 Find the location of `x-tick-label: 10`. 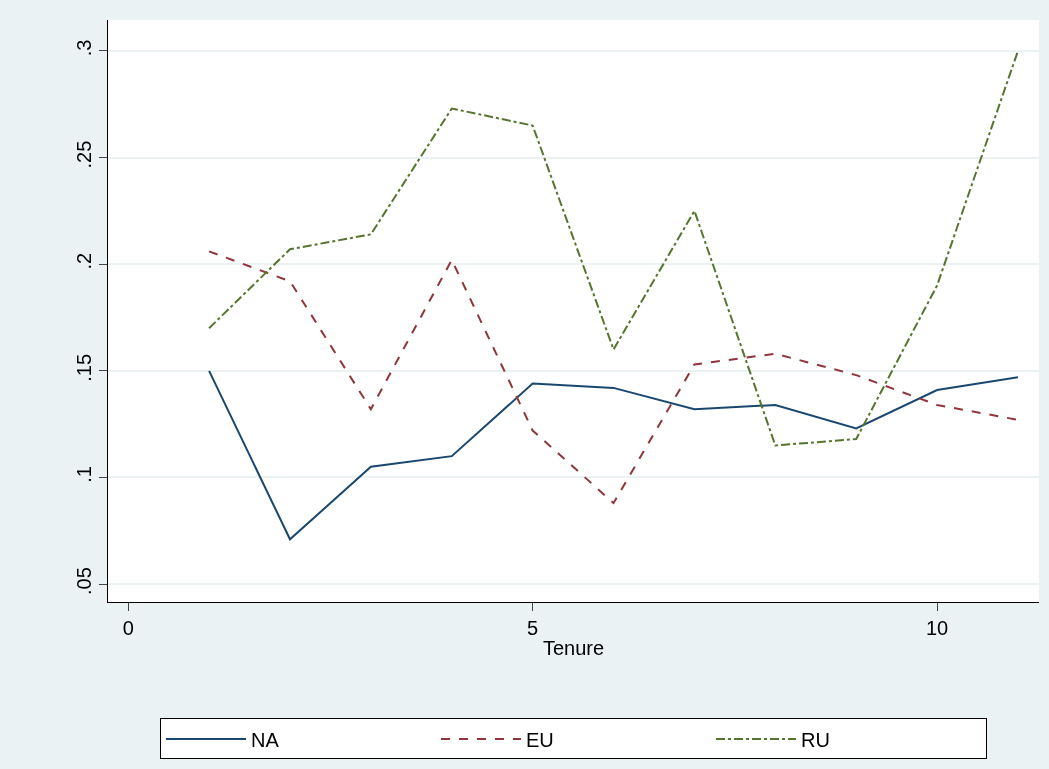

x-tick-label: 10 is located at coordinates (937, 628).